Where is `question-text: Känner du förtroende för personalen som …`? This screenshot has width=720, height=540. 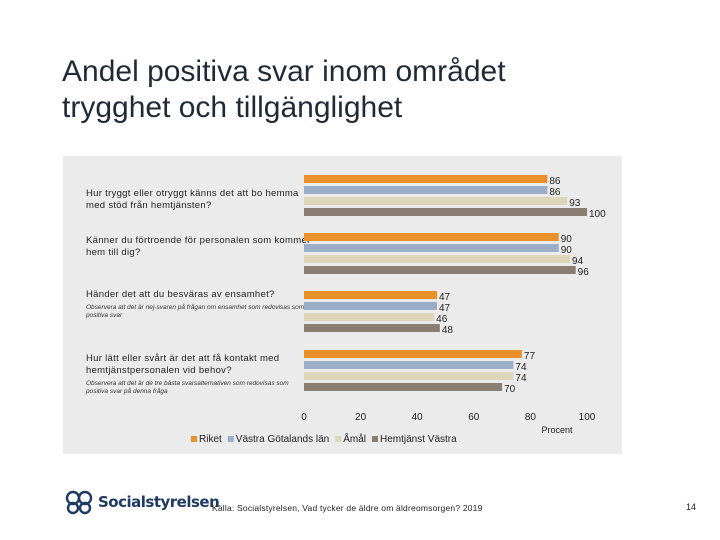
question-text: Känner du förtroende för personalen som … is located at coordinates (198, 246).